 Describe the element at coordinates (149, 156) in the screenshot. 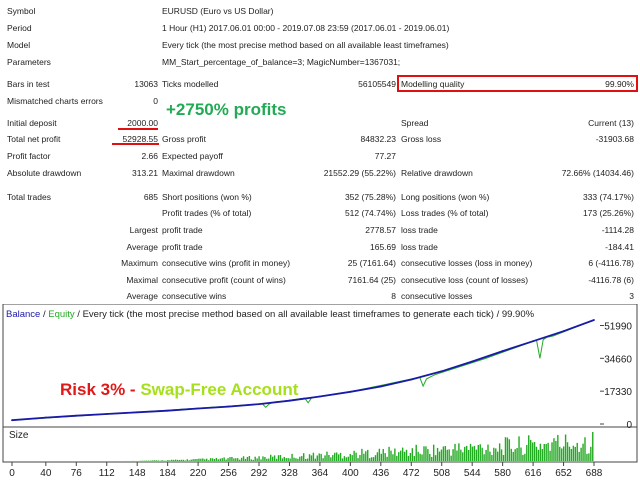

I see `profit-factor-value: 2.66` at that location.